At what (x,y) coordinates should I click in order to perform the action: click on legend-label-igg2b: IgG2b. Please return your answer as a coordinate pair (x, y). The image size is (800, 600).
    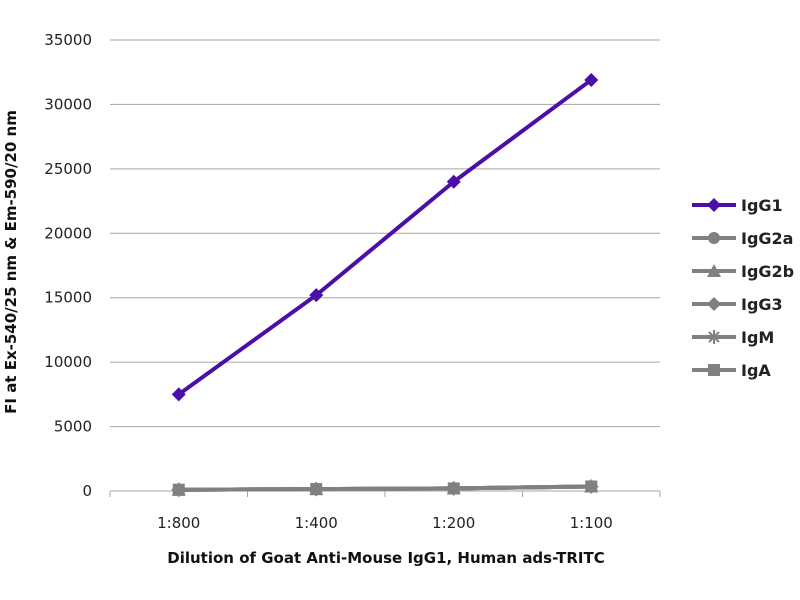
    Looking at the image, I should click on (767, 271).